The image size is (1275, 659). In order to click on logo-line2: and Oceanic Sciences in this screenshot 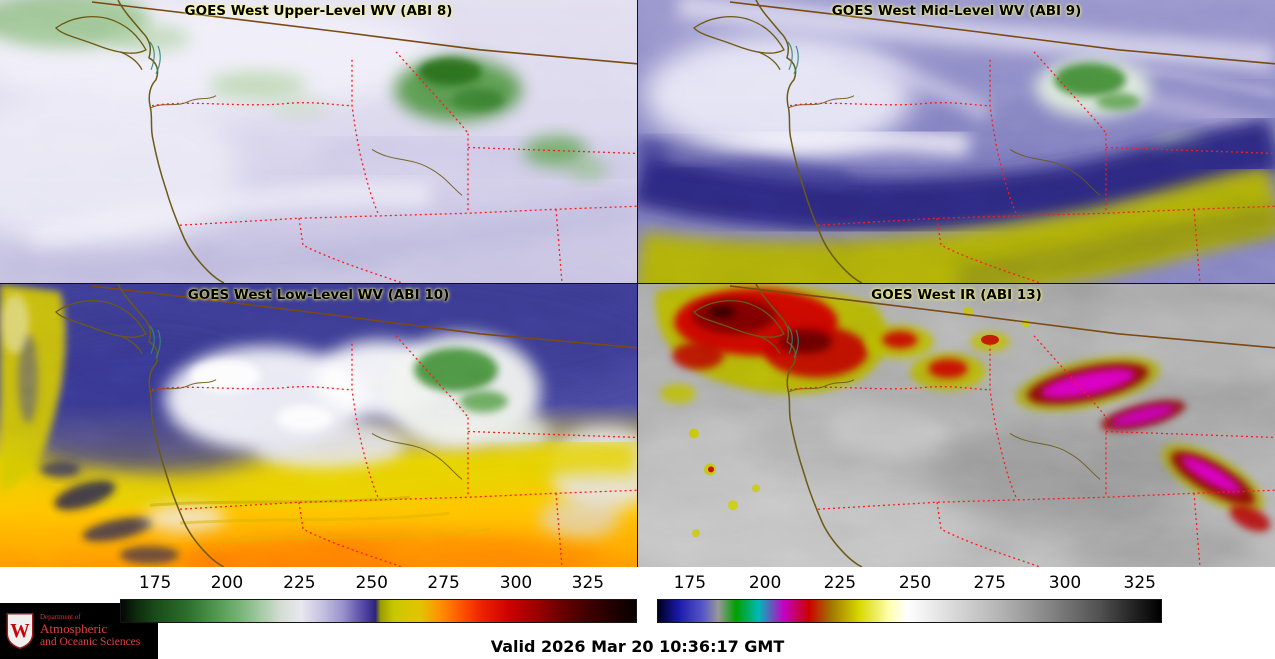, I will do `click(90, 641)`.